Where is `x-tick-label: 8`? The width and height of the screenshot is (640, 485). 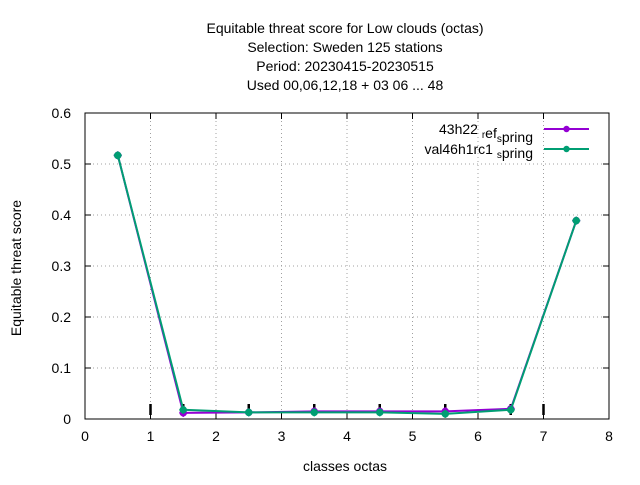 x-tick-label: 8 is located at coordinates (609, 436).